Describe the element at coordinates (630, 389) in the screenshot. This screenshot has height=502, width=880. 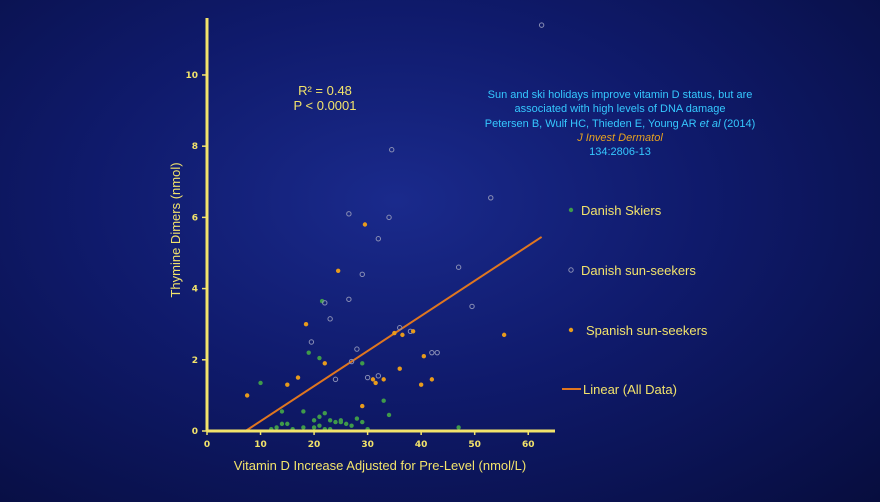
I see `legend-label-trendline: Linear (All Data)` at that location.